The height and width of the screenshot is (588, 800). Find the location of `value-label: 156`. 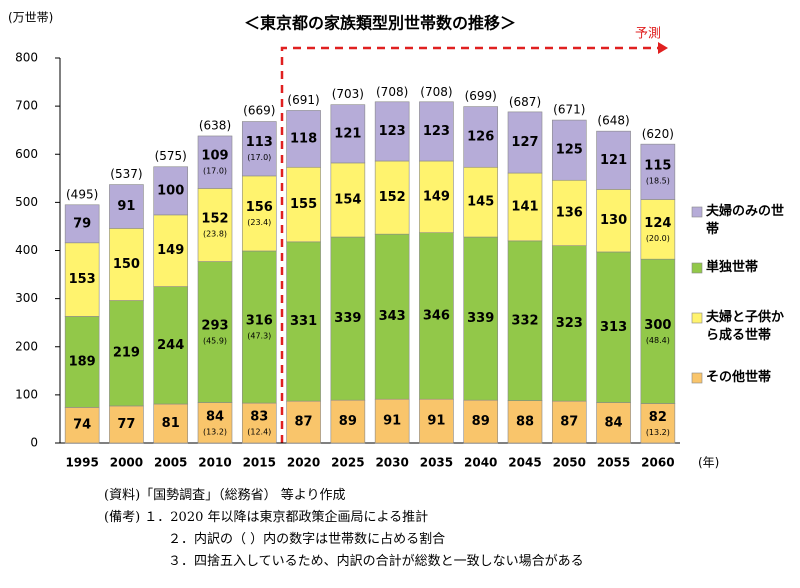

value-label: 156 is located at coordinates (259, 207).